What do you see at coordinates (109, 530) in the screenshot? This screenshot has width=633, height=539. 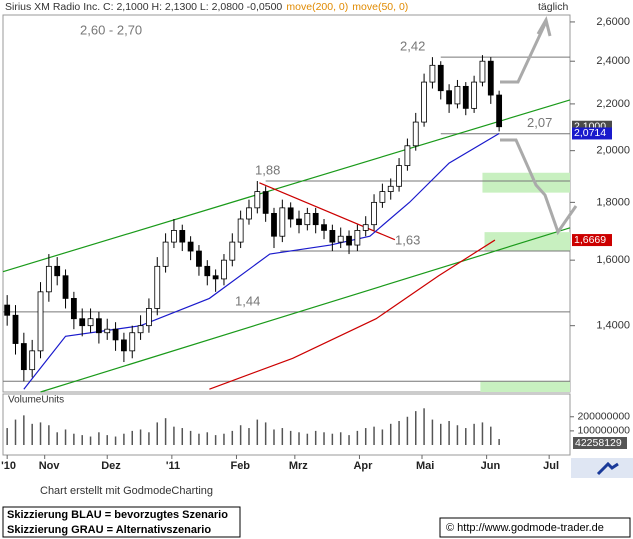 I see `legend-note: Skizzierung GRAU = Alternativszenario` at bounding box center [109, 530].